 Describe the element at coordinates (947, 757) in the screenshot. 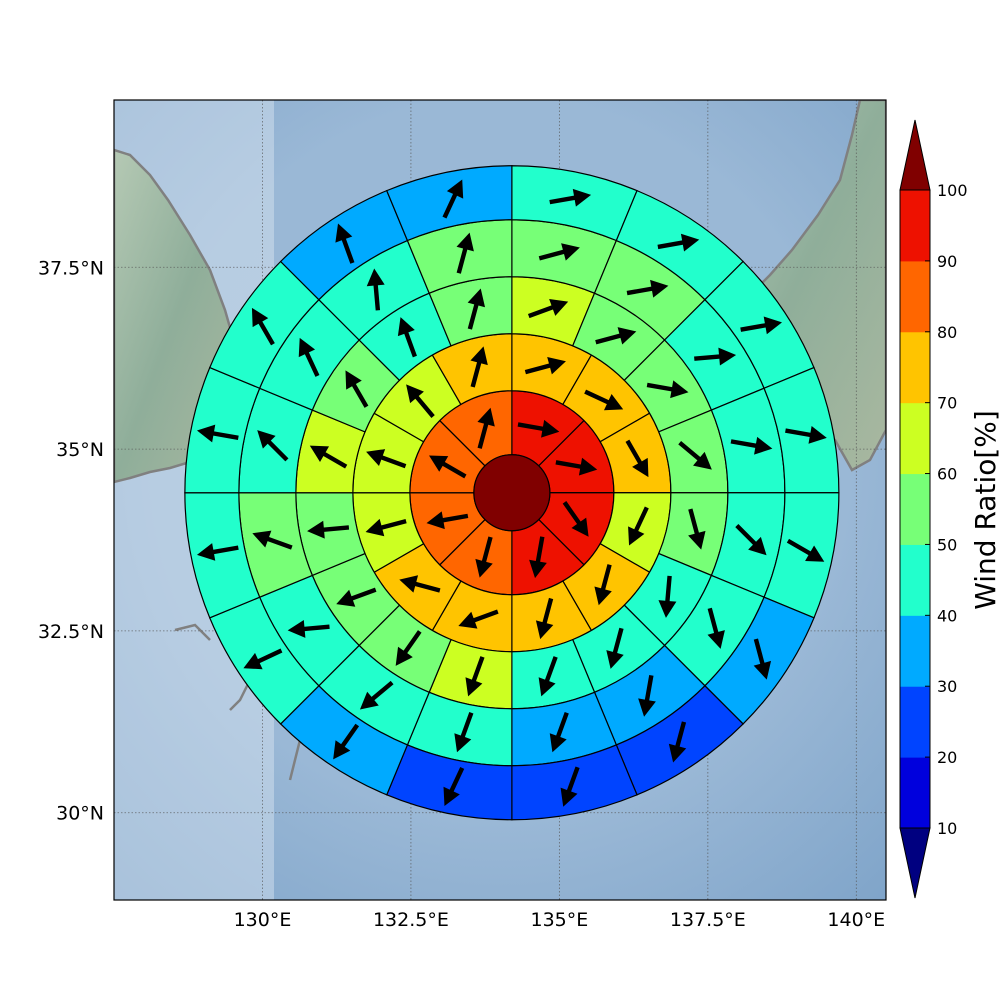

I see `colorbar-tick-label: 20` at that location.